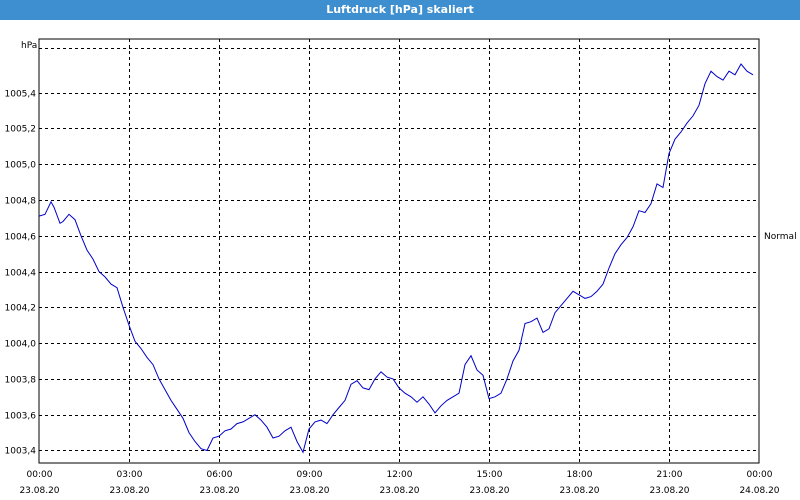 The image size is (800, 500). Describe the element at coordinates (21, 202) in the screenshot. I see `y-tick-label: 1004,8` at that location.